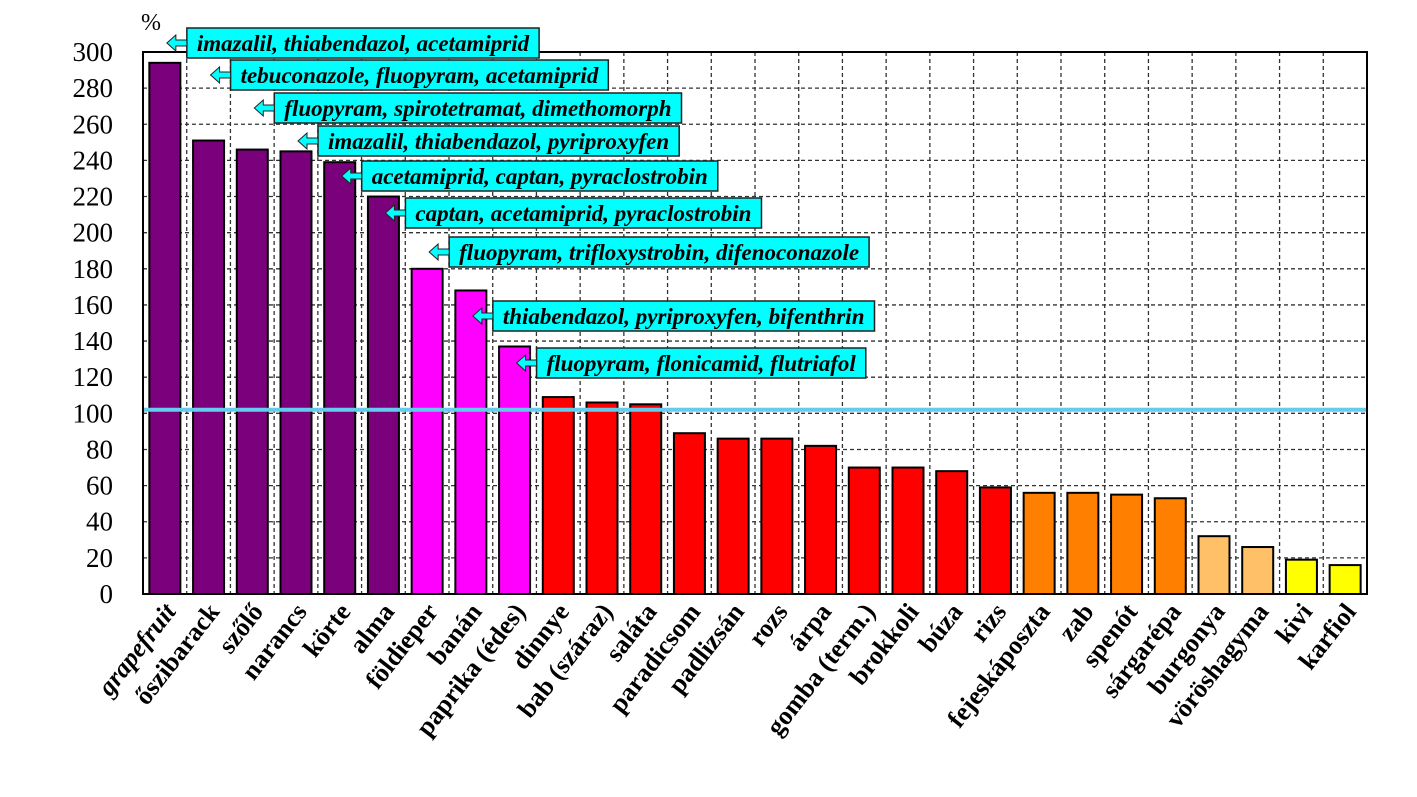 This screenshot has width=1417, height=797. I want to click on annotation-text: imazalil, thiabendazol, acetamiprid, so click(363, 43).